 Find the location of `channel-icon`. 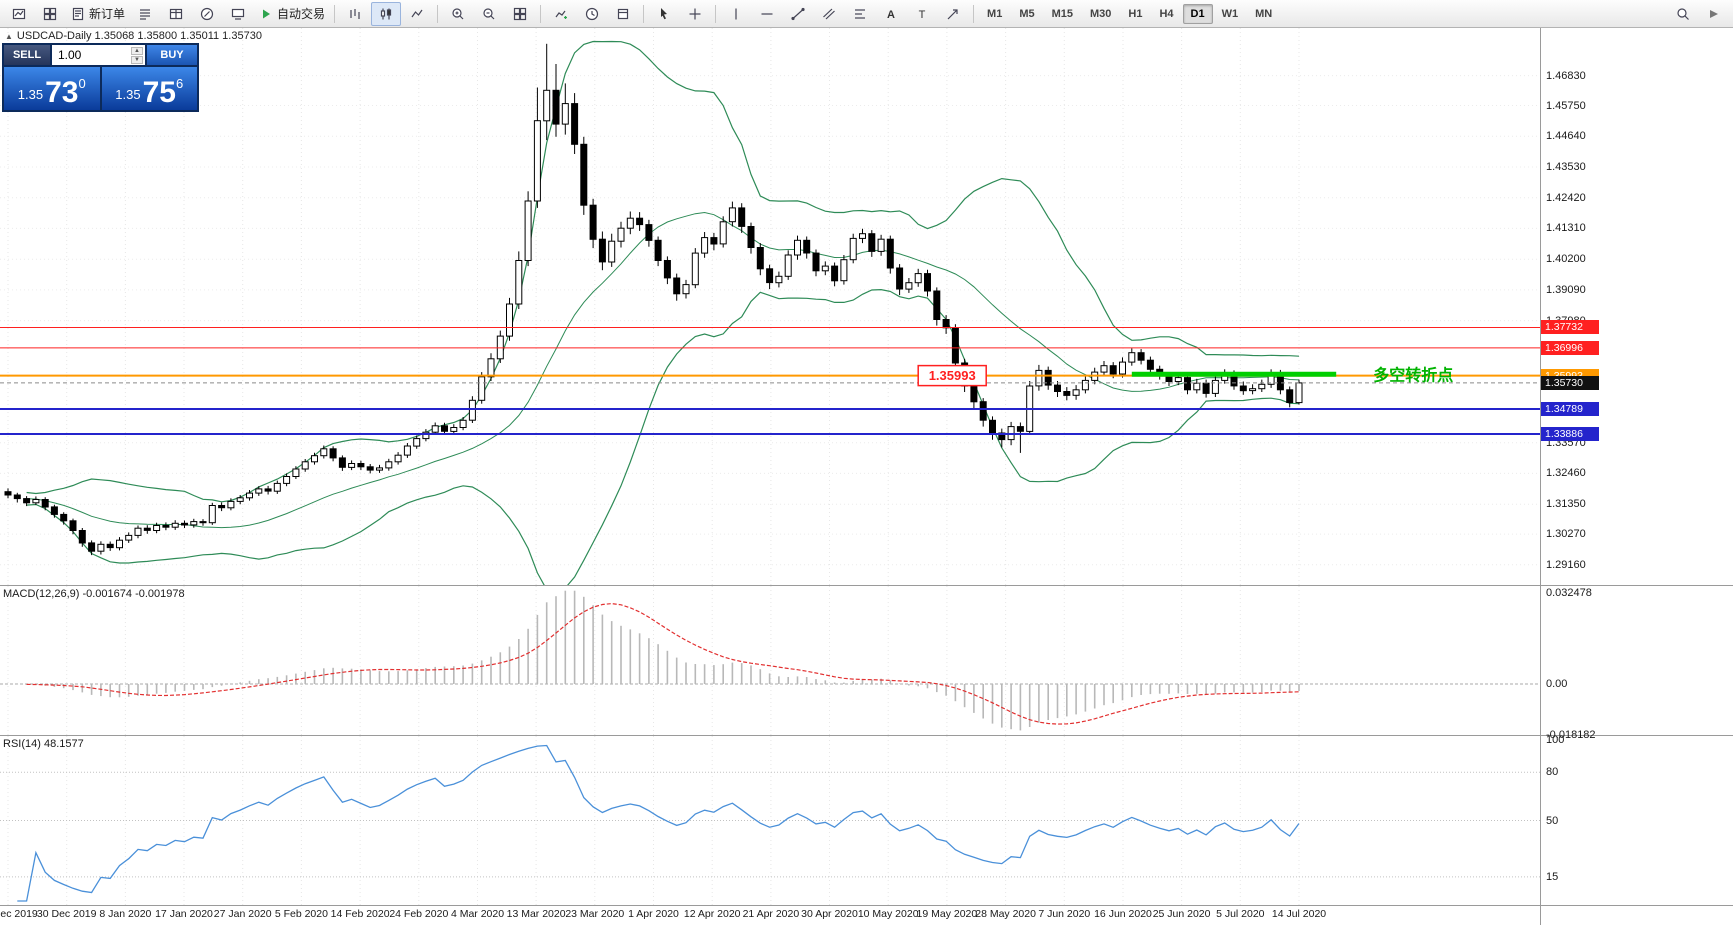

channel-icon is located at coordinates (829, 13).